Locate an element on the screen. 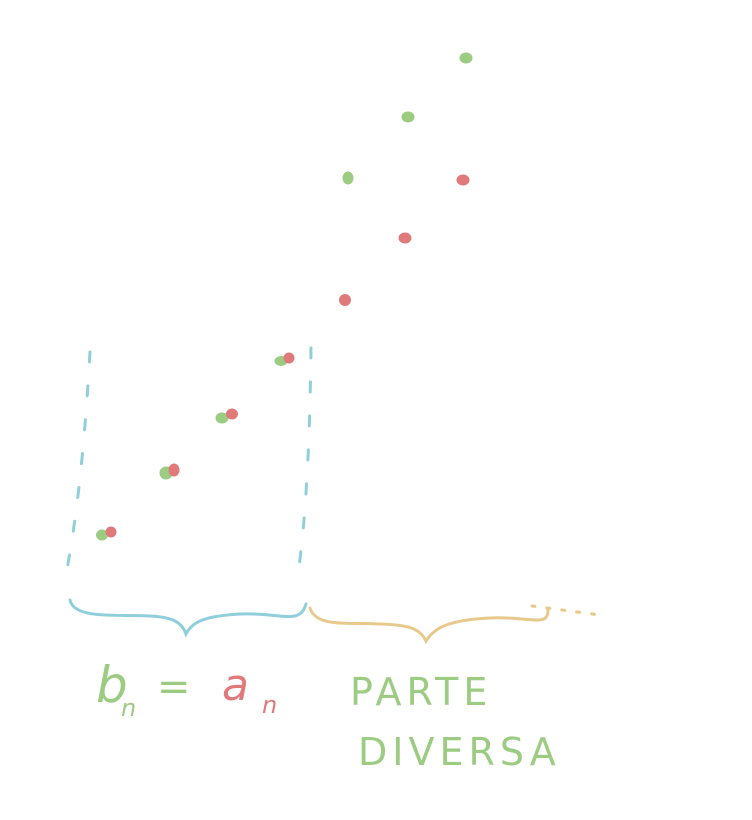 The width and height of the screenshot is (752, 820). parte-label: PARTE is located at coordinates (421, 692).